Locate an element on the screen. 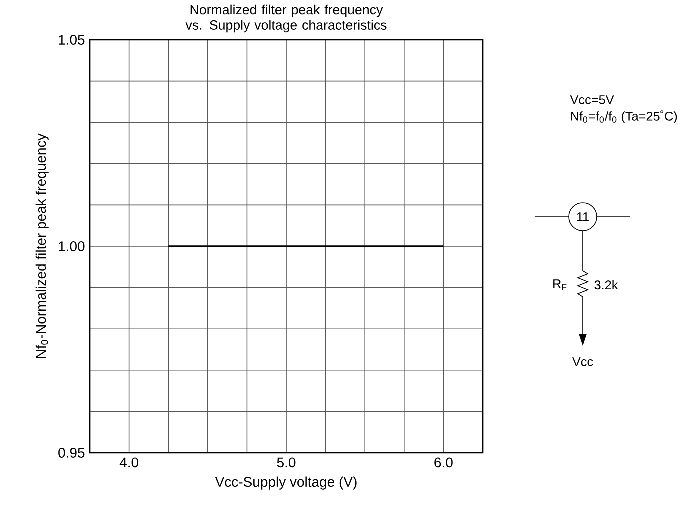 The width and height of the screenshot is (681, 506). y-tick-label: 1.00 is located at coordinates (72, 247).